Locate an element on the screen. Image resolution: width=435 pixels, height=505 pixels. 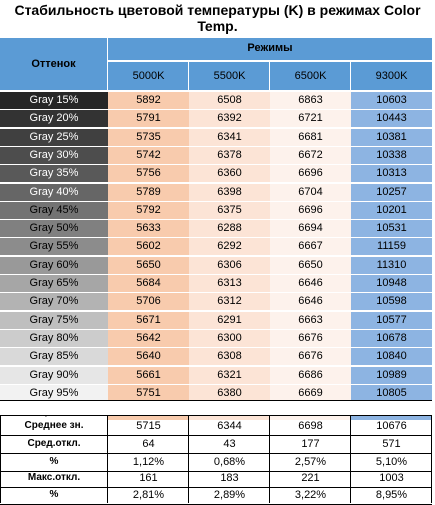
table-cell: 6321 is located at coordinates (229, 375).